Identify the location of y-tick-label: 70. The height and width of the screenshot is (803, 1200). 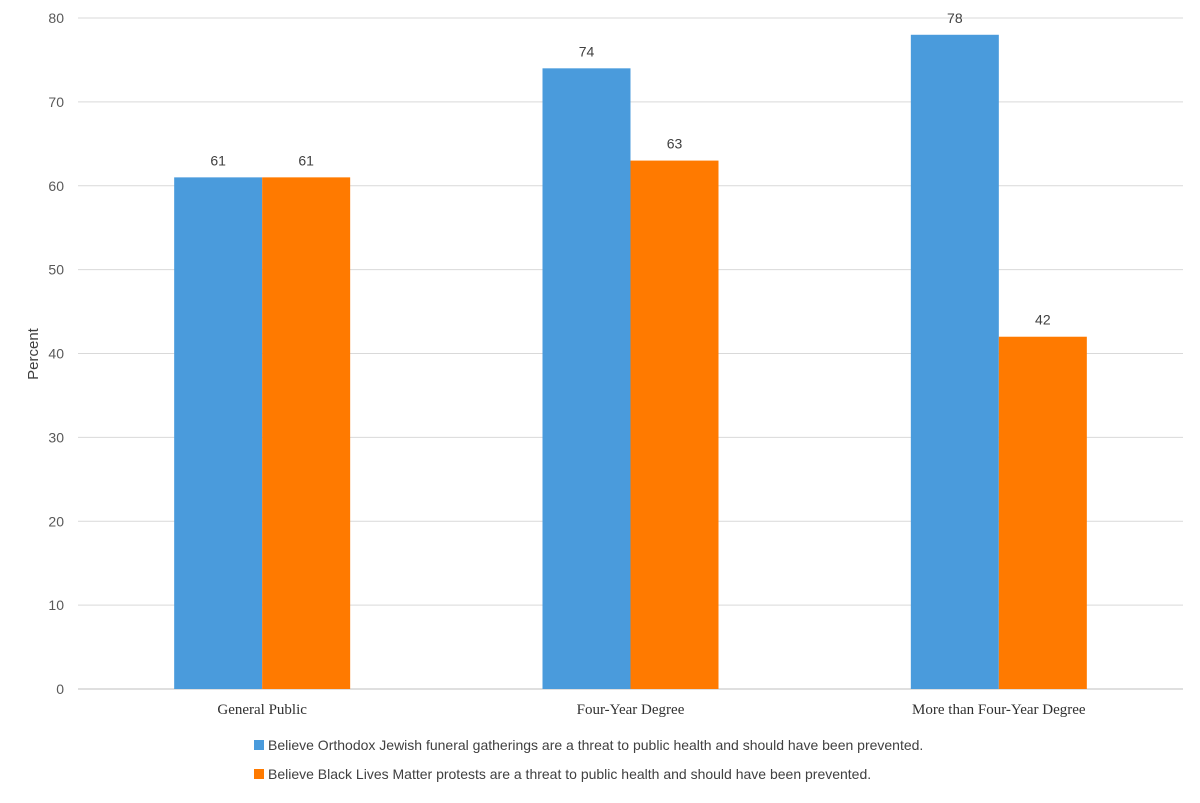
(56, 102).